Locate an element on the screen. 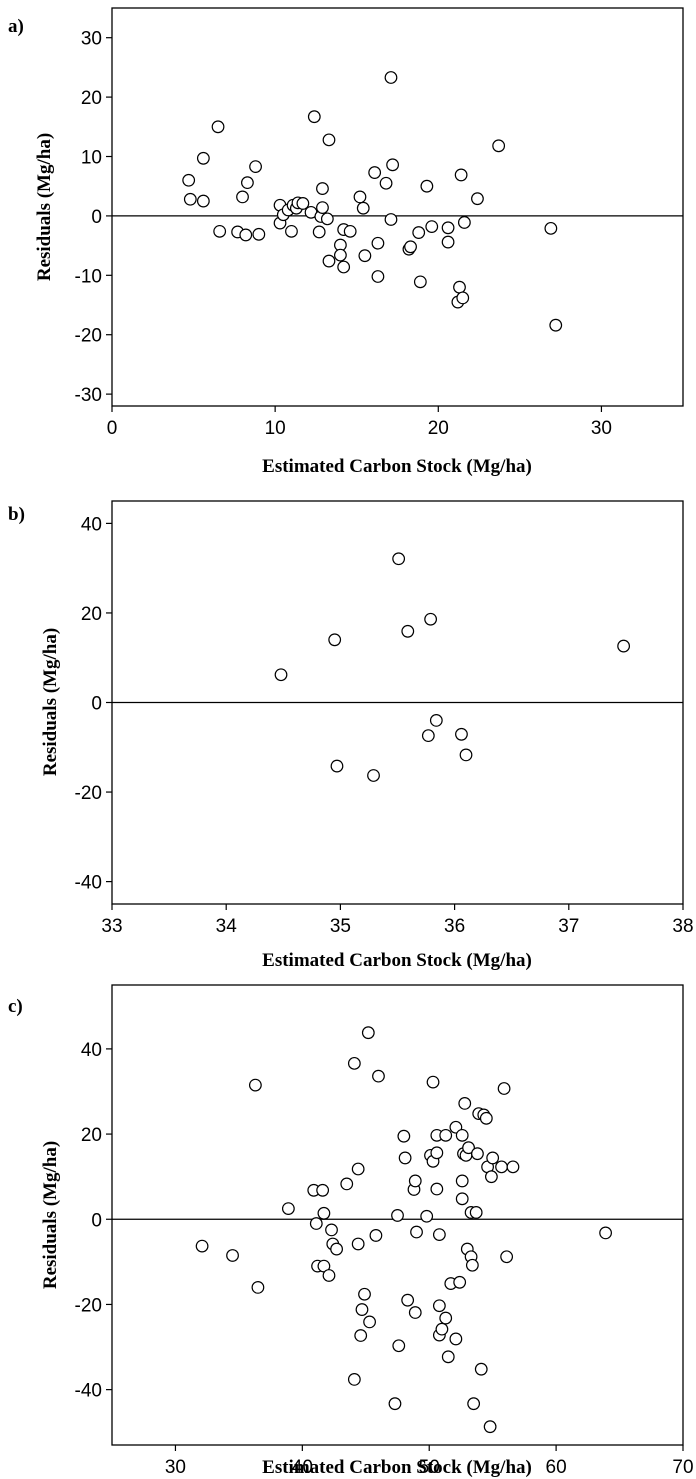  panel-b-y-tick-label: -20 is located at coordinates (88, 793).